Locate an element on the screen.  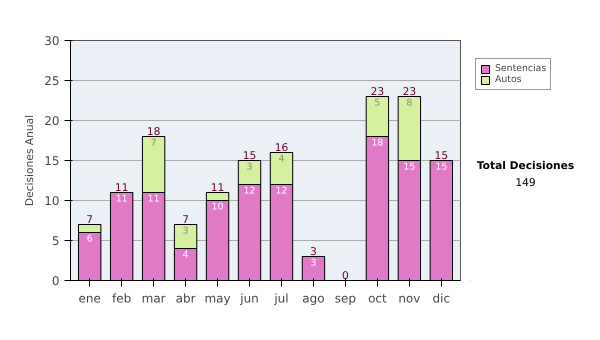
x-tick-label: nov is located at coordinates (409, 299).